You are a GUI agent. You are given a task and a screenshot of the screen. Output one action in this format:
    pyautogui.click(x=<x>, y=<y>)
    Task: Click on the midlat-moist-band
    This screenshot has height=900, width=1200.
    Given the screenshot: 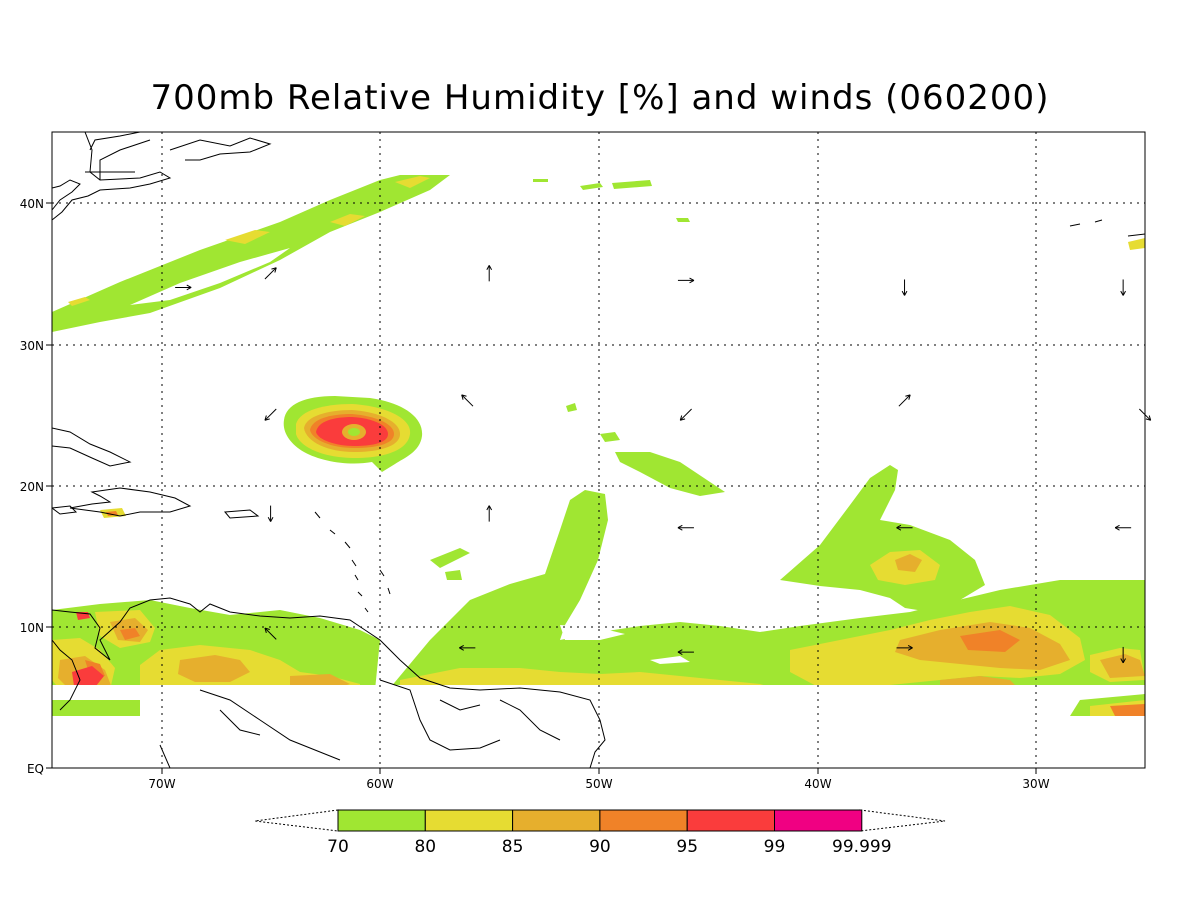 What is the action you would take?
    pyautogui.click(x=251, y=253)
    